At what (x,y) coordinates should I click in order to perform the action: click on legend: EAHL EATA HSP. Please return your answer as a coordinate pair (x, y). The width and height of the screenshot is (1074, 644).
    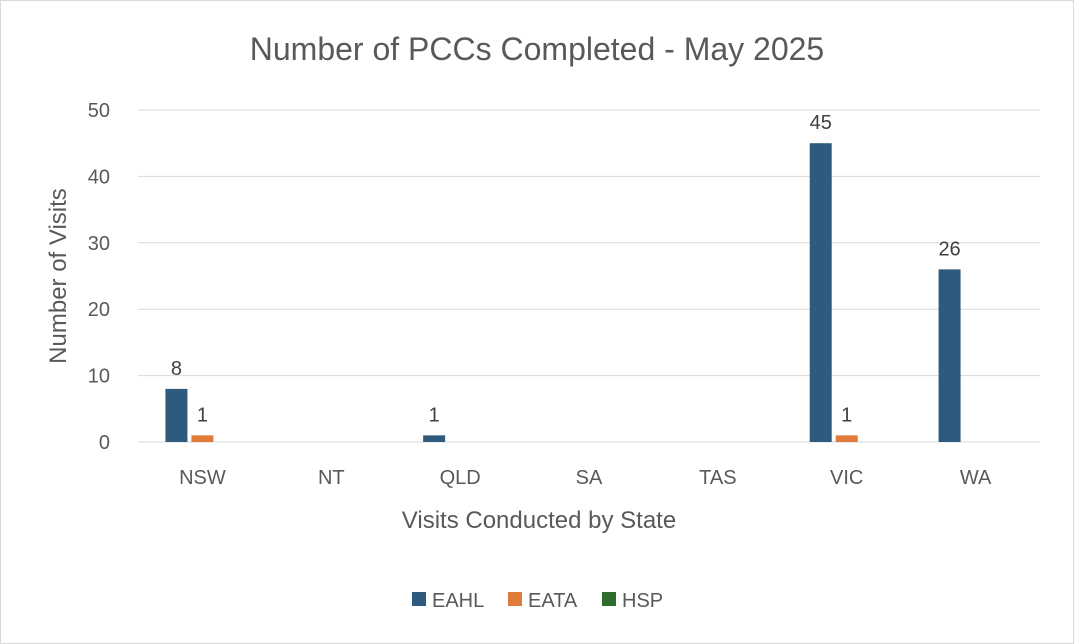
    Looking at the image, I should click on (537, 601).